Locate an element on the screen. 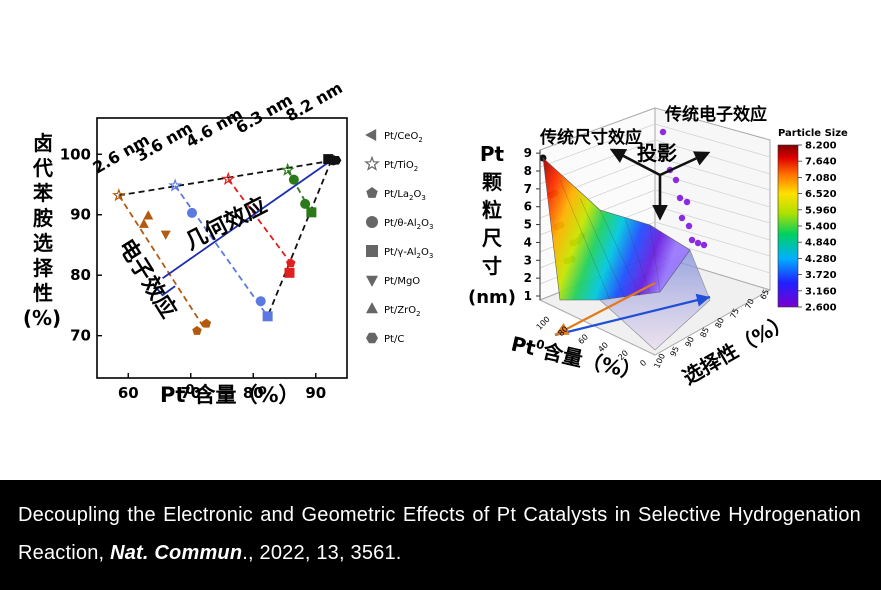  y-label-char: 择 is located at coordinates (43, 268).